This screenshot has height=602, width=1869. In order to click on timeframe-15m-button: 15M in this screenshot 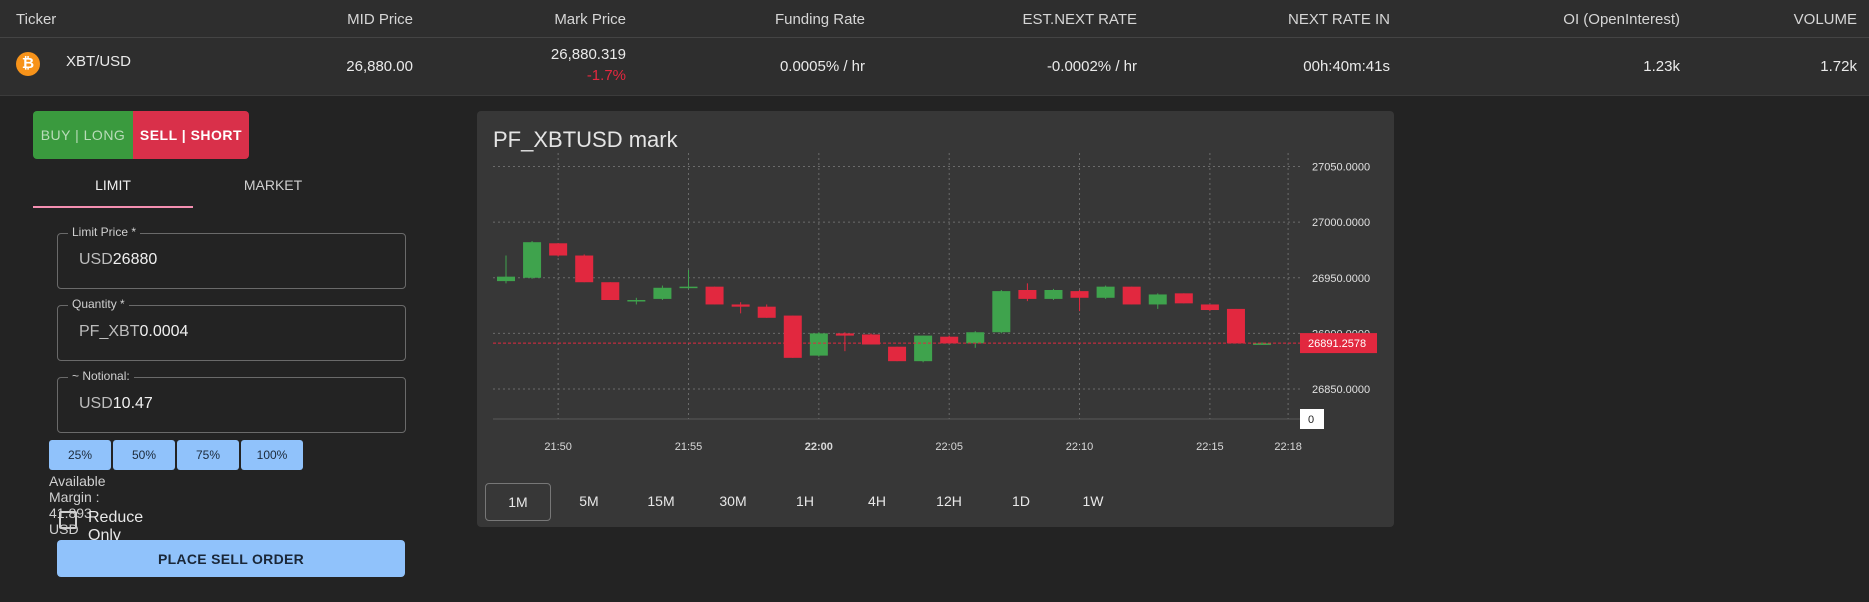, I will do `click(661, 501)`.